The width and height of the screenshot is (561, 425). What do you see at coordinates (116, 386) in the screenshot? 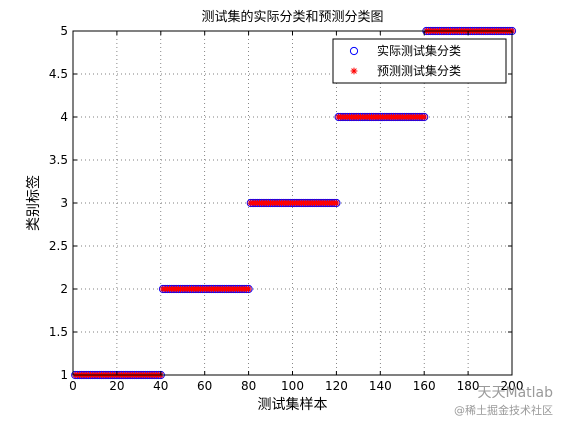
I see `x-tick-label: 20` at bounding box center [116, 386].